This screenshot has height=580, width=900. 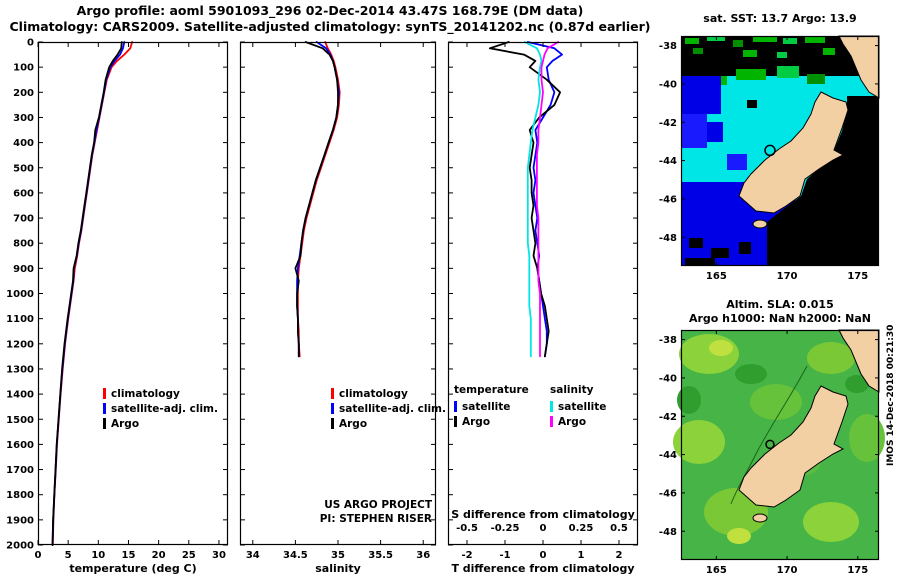 I want to click on tick-label: 0.25, so click(x=581, y=528).